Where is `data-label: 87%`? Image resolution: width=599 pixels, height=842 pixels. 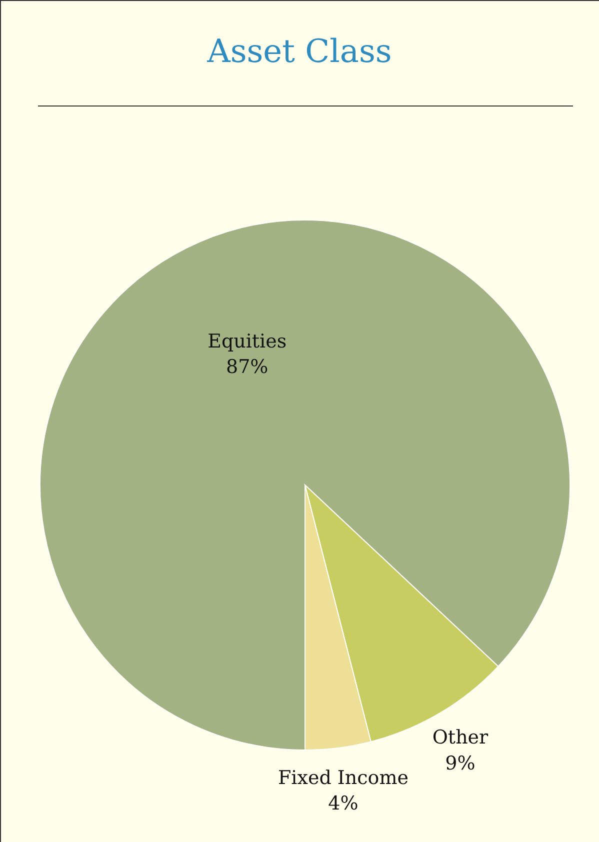 data-label: 87% is located at coordinates (247, 367).